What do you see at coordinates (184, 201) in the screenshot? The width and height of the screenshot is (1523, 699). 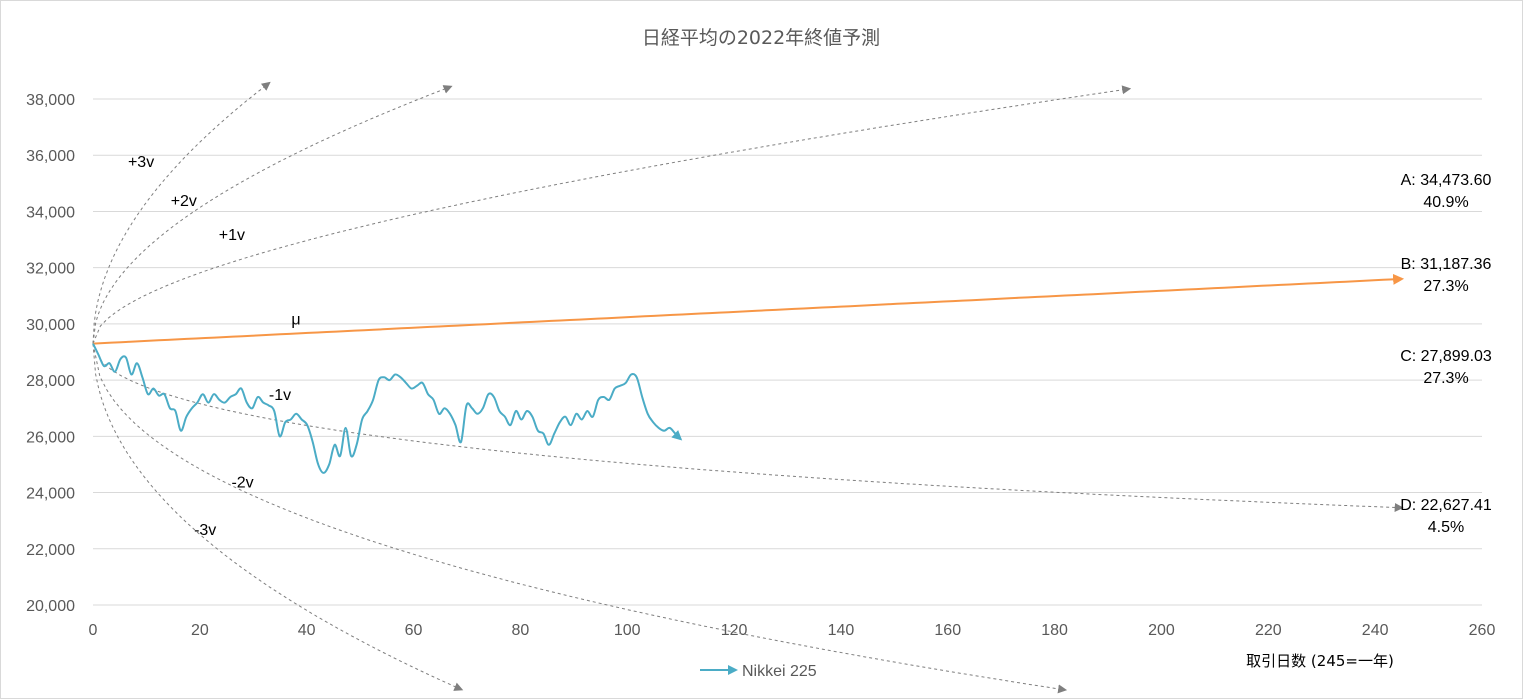 I see `projection-label: +2v` at bounding box center [184, 201].